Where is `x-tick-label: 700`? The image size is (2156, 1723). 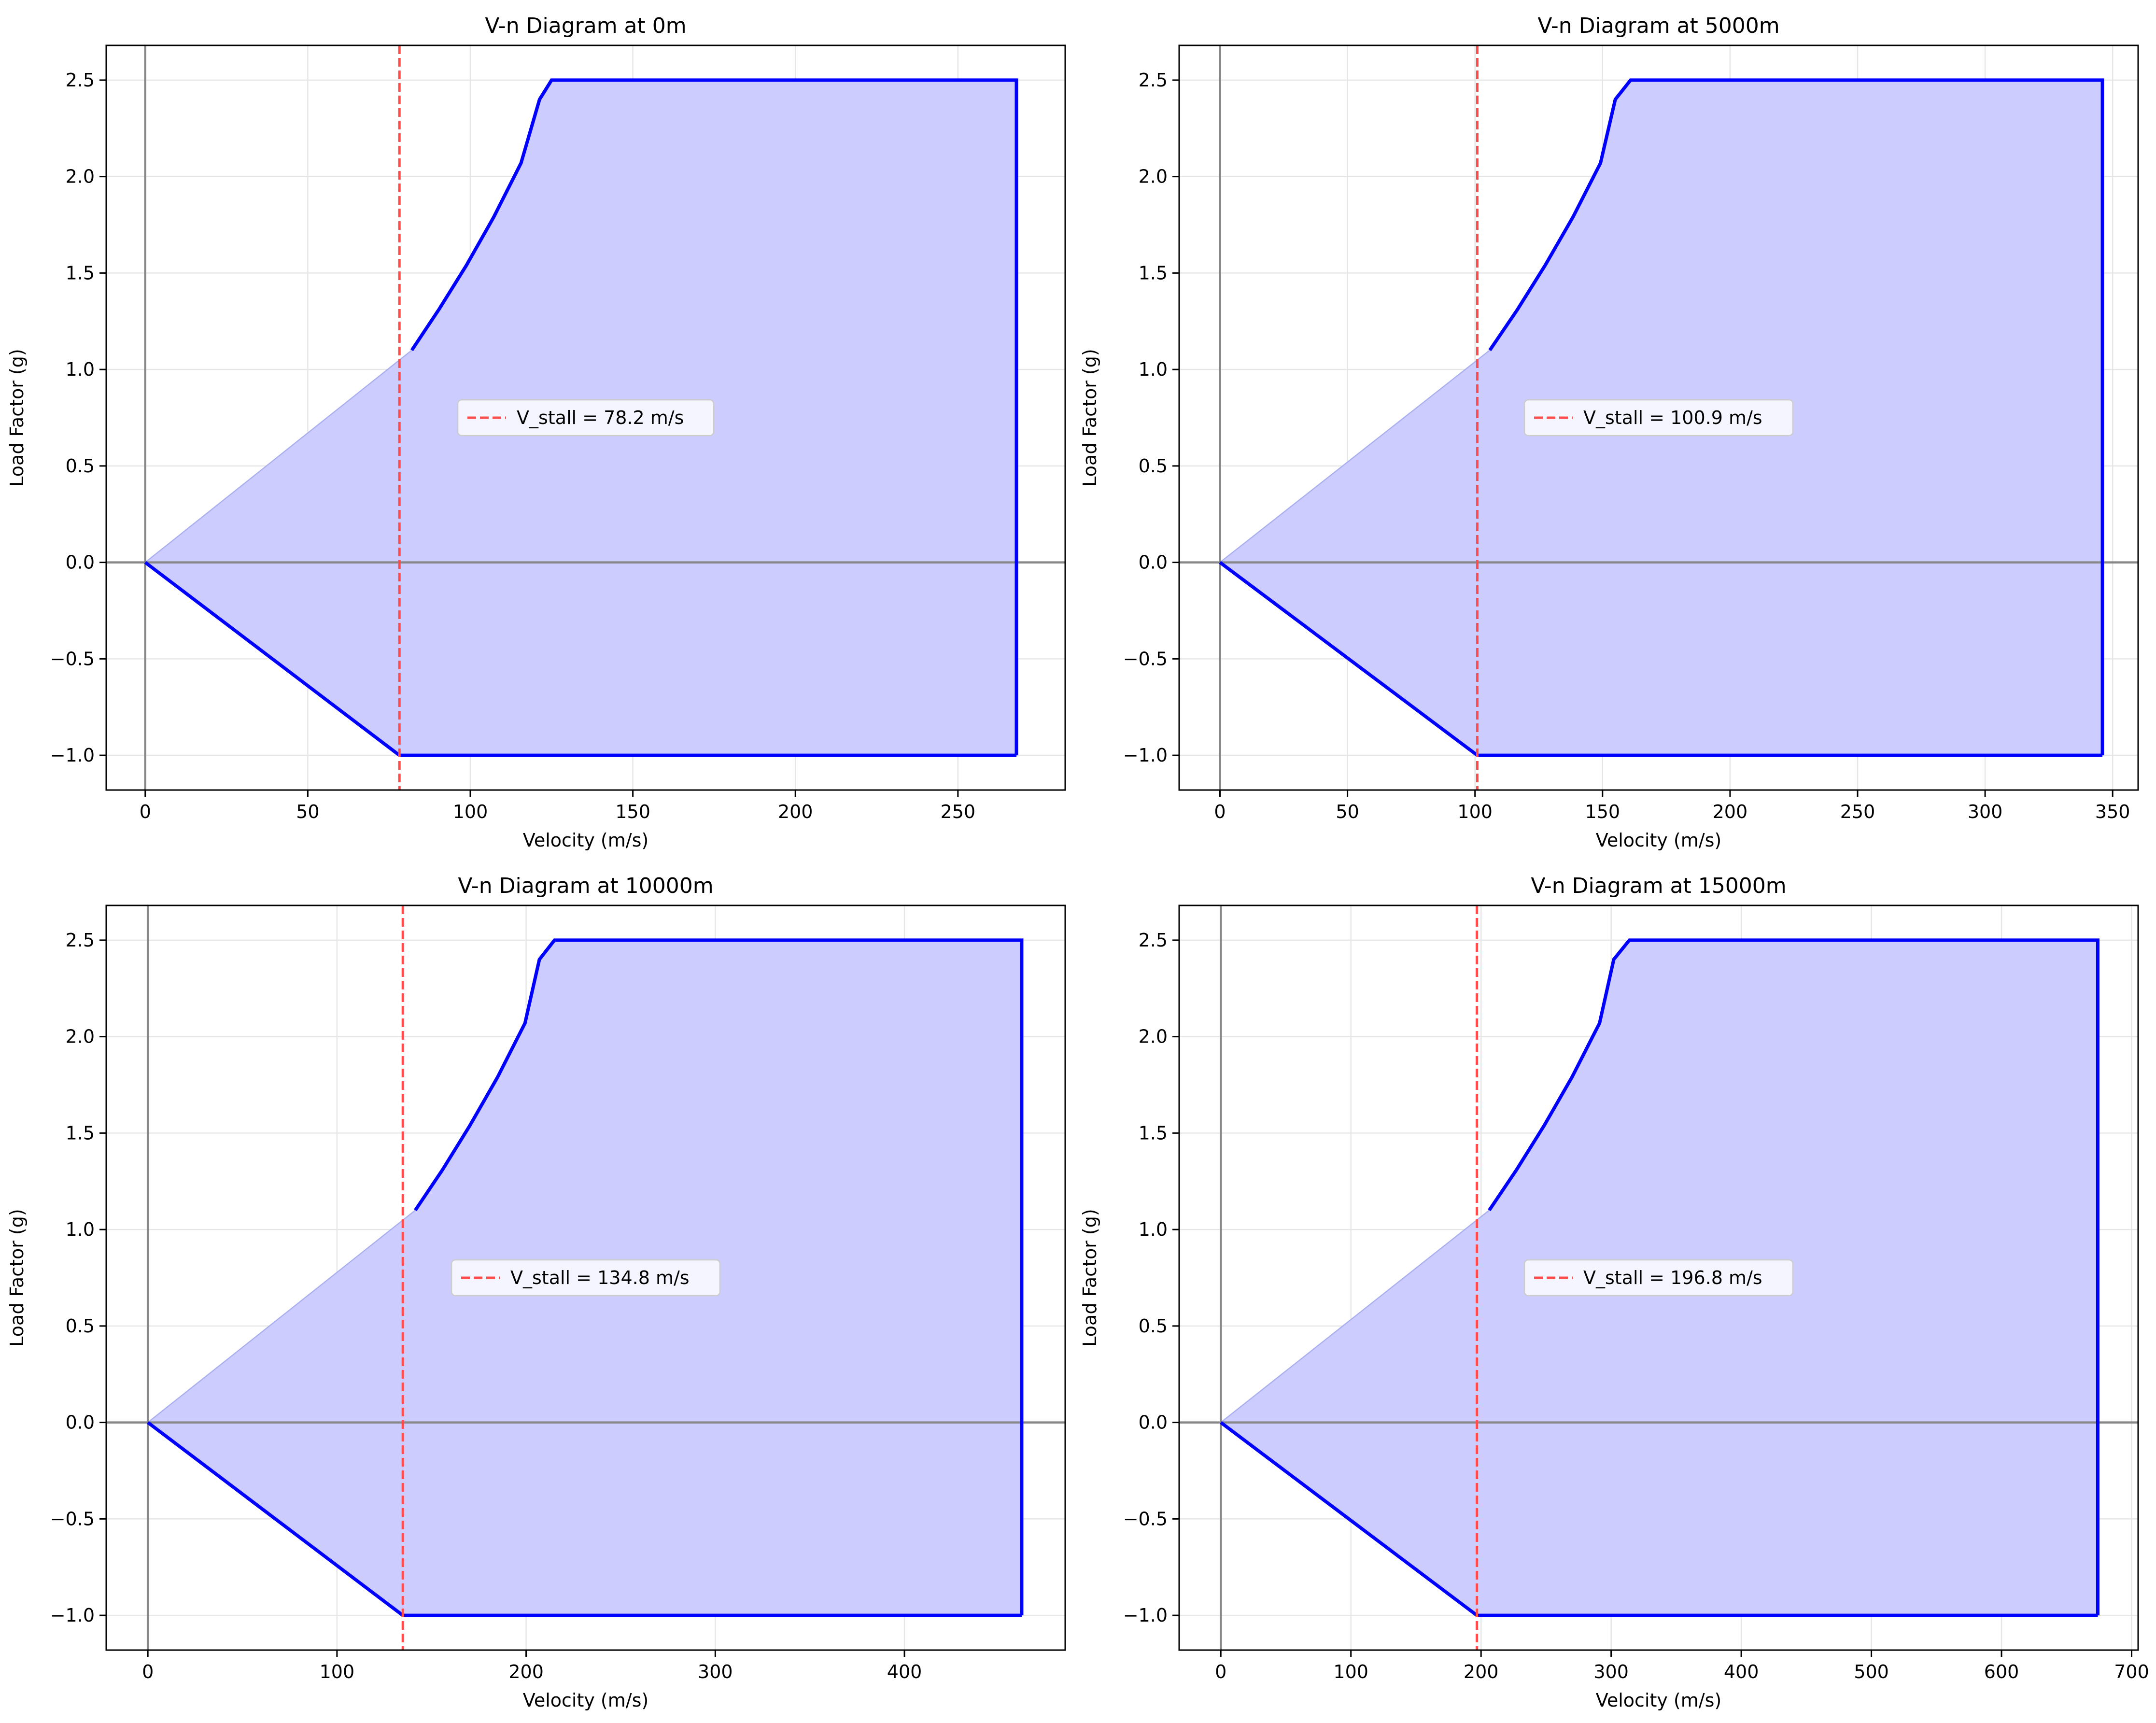 x-tick-label: 700 is located at coordinates (2131, 1672).